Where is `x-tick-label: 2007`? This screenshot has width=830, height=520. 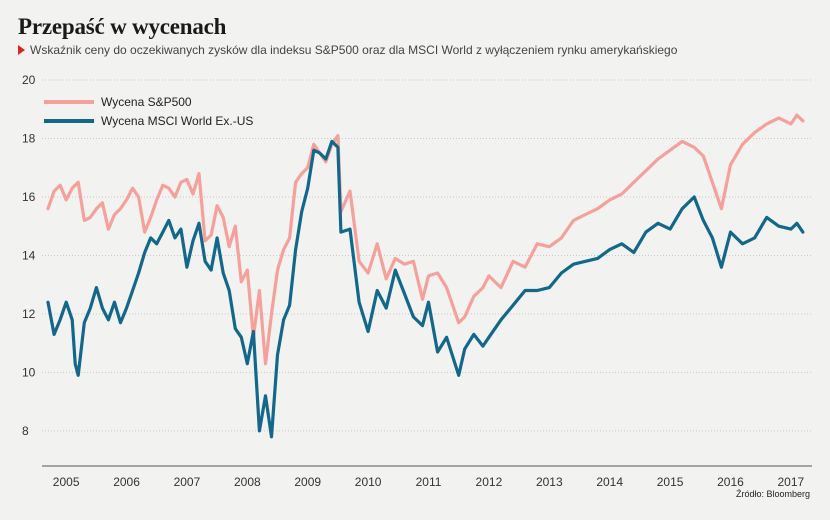 x-tick-label: 2007 is located at coordinates (187, 482).